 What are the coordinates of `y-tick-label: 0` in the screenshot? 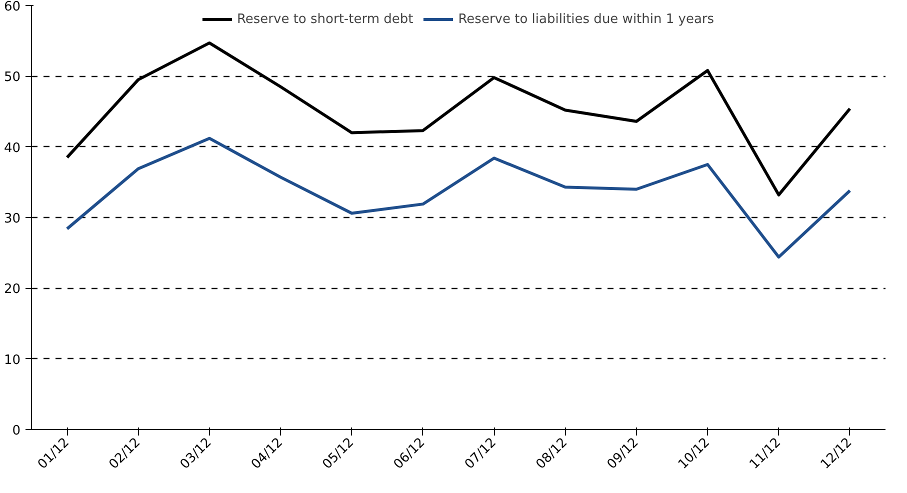 It's located at (16, 431).